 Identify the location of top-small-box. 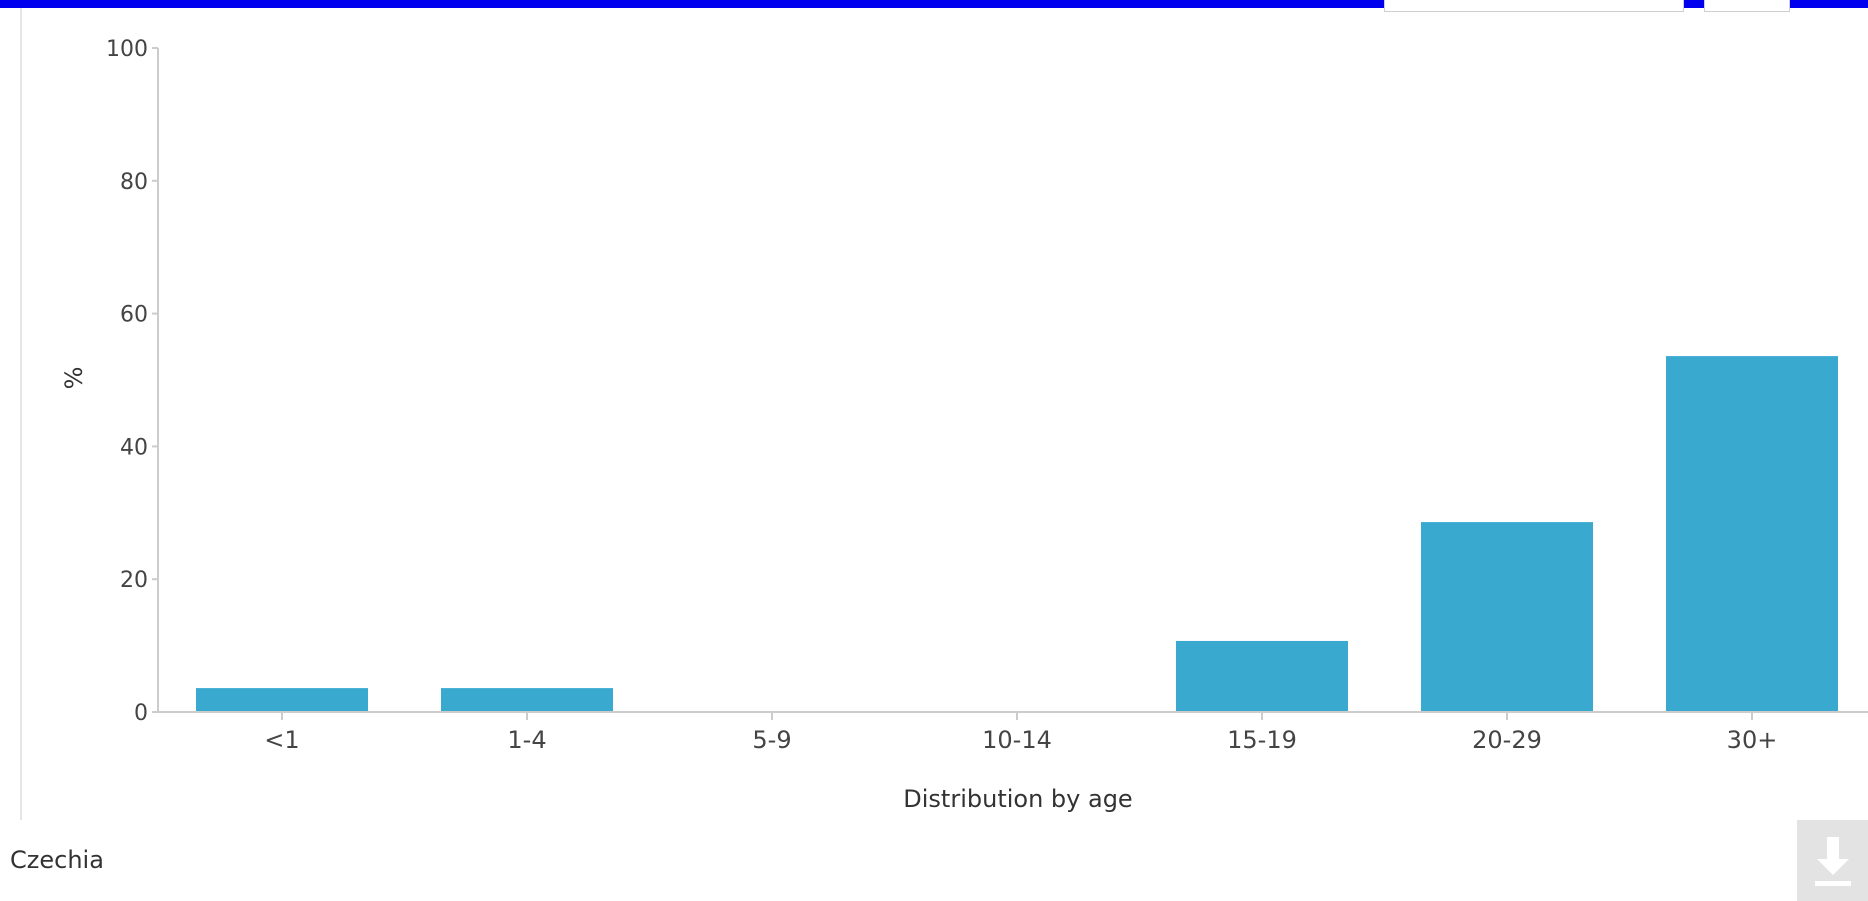
(1747, 6).